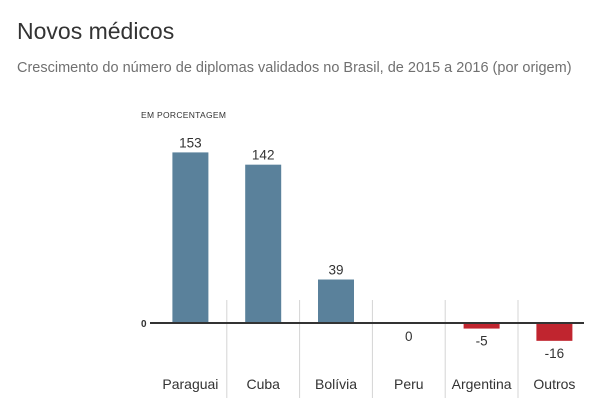 The width and height of the screenshot is (613, 405). Describe the element at coordinates (263, 243) in the screenshot. I see `bar-cuba` at that location.